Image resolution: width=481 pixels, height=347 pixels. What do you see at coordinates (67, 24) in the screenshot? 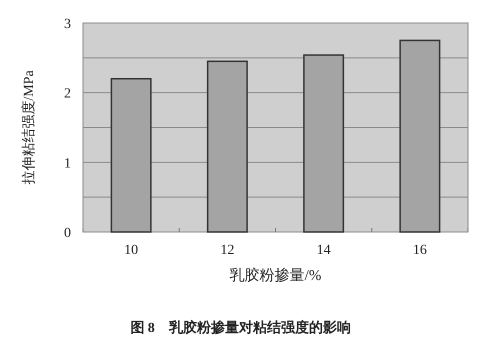
I see `y-tick-label: 3` at bounding box center [67, 24].